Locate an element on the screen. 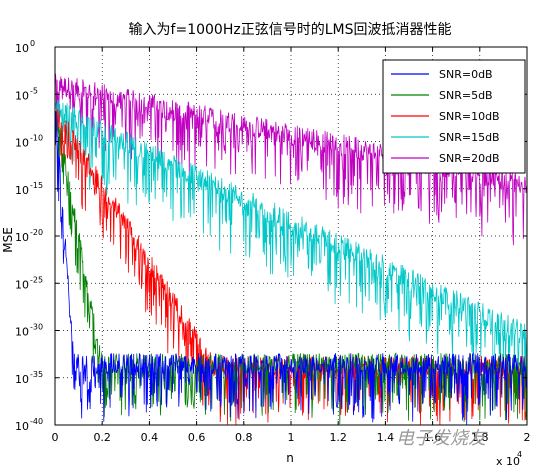 The height and width of the screenshot is (472, 545). x-tick-label: 0.8 is located at coordinates (244, 437).